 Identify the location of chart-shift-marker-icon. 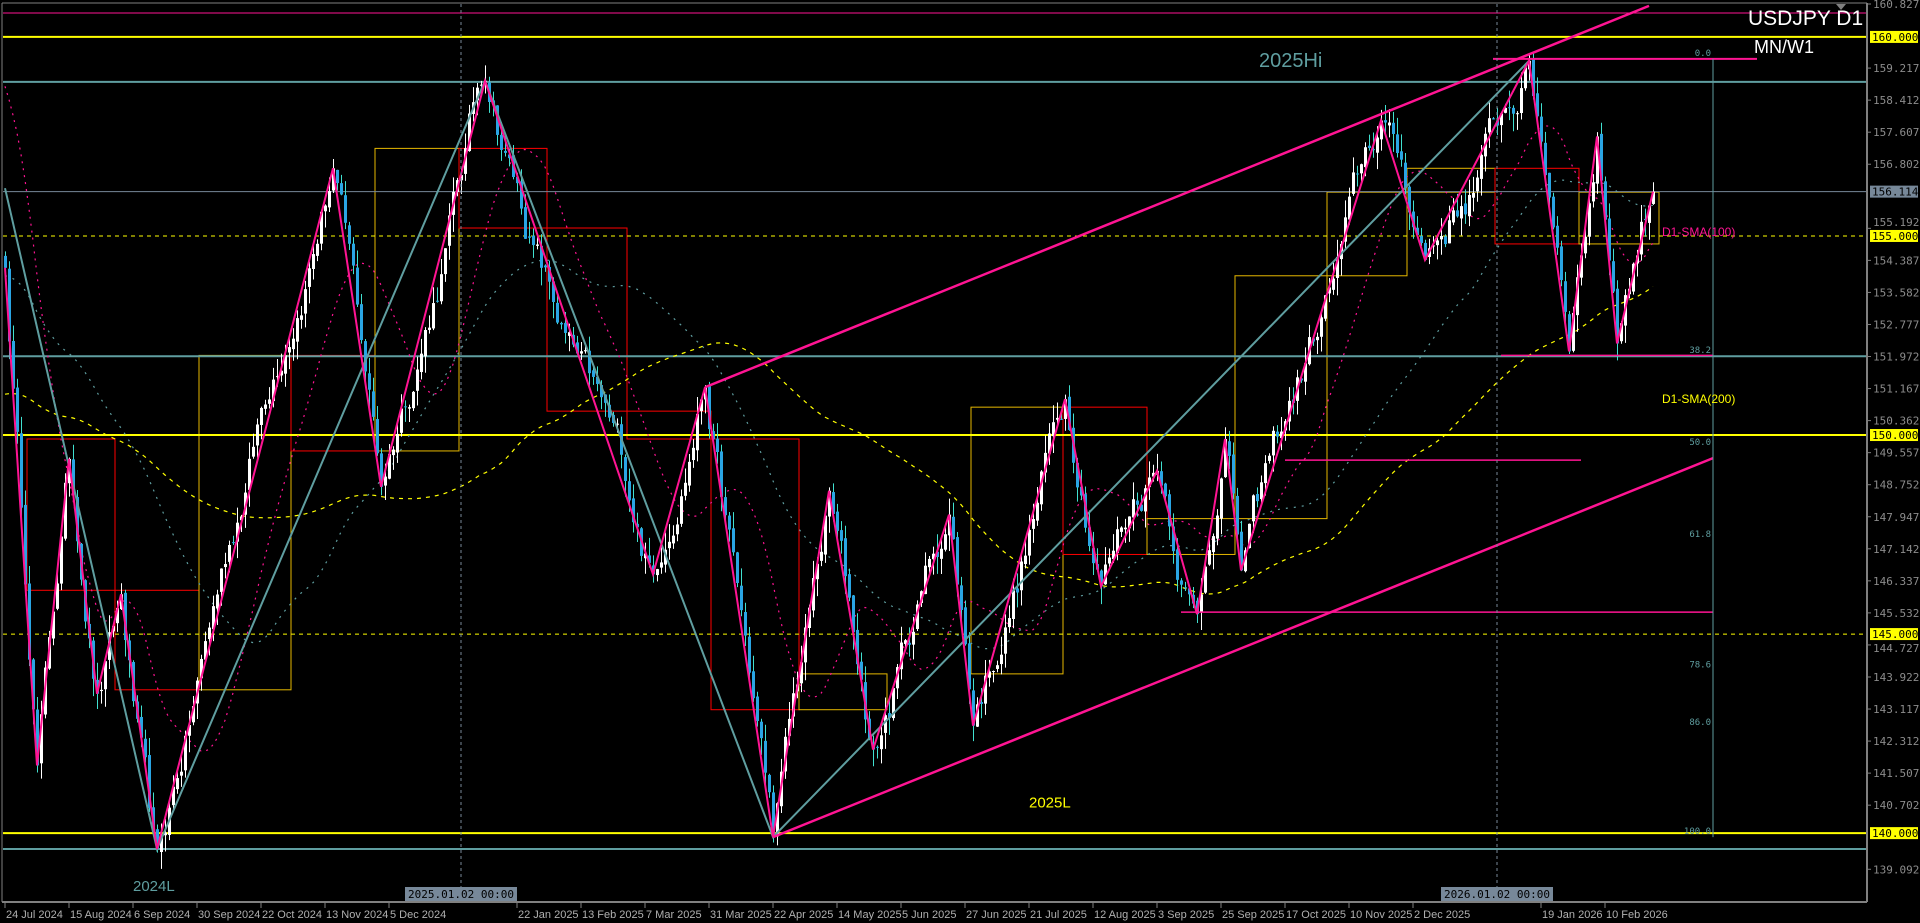
(1841, 7).